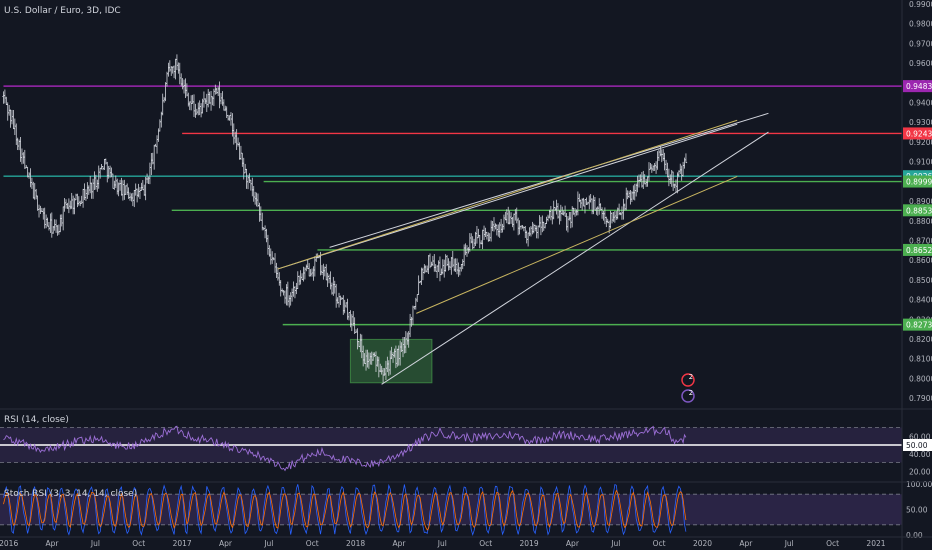  Describe the element at coordinates (70, 494) in the screenshot. I see `stoch-rsi-title: Stoch RSI (3, 3, 14, 14, close)` at that location.